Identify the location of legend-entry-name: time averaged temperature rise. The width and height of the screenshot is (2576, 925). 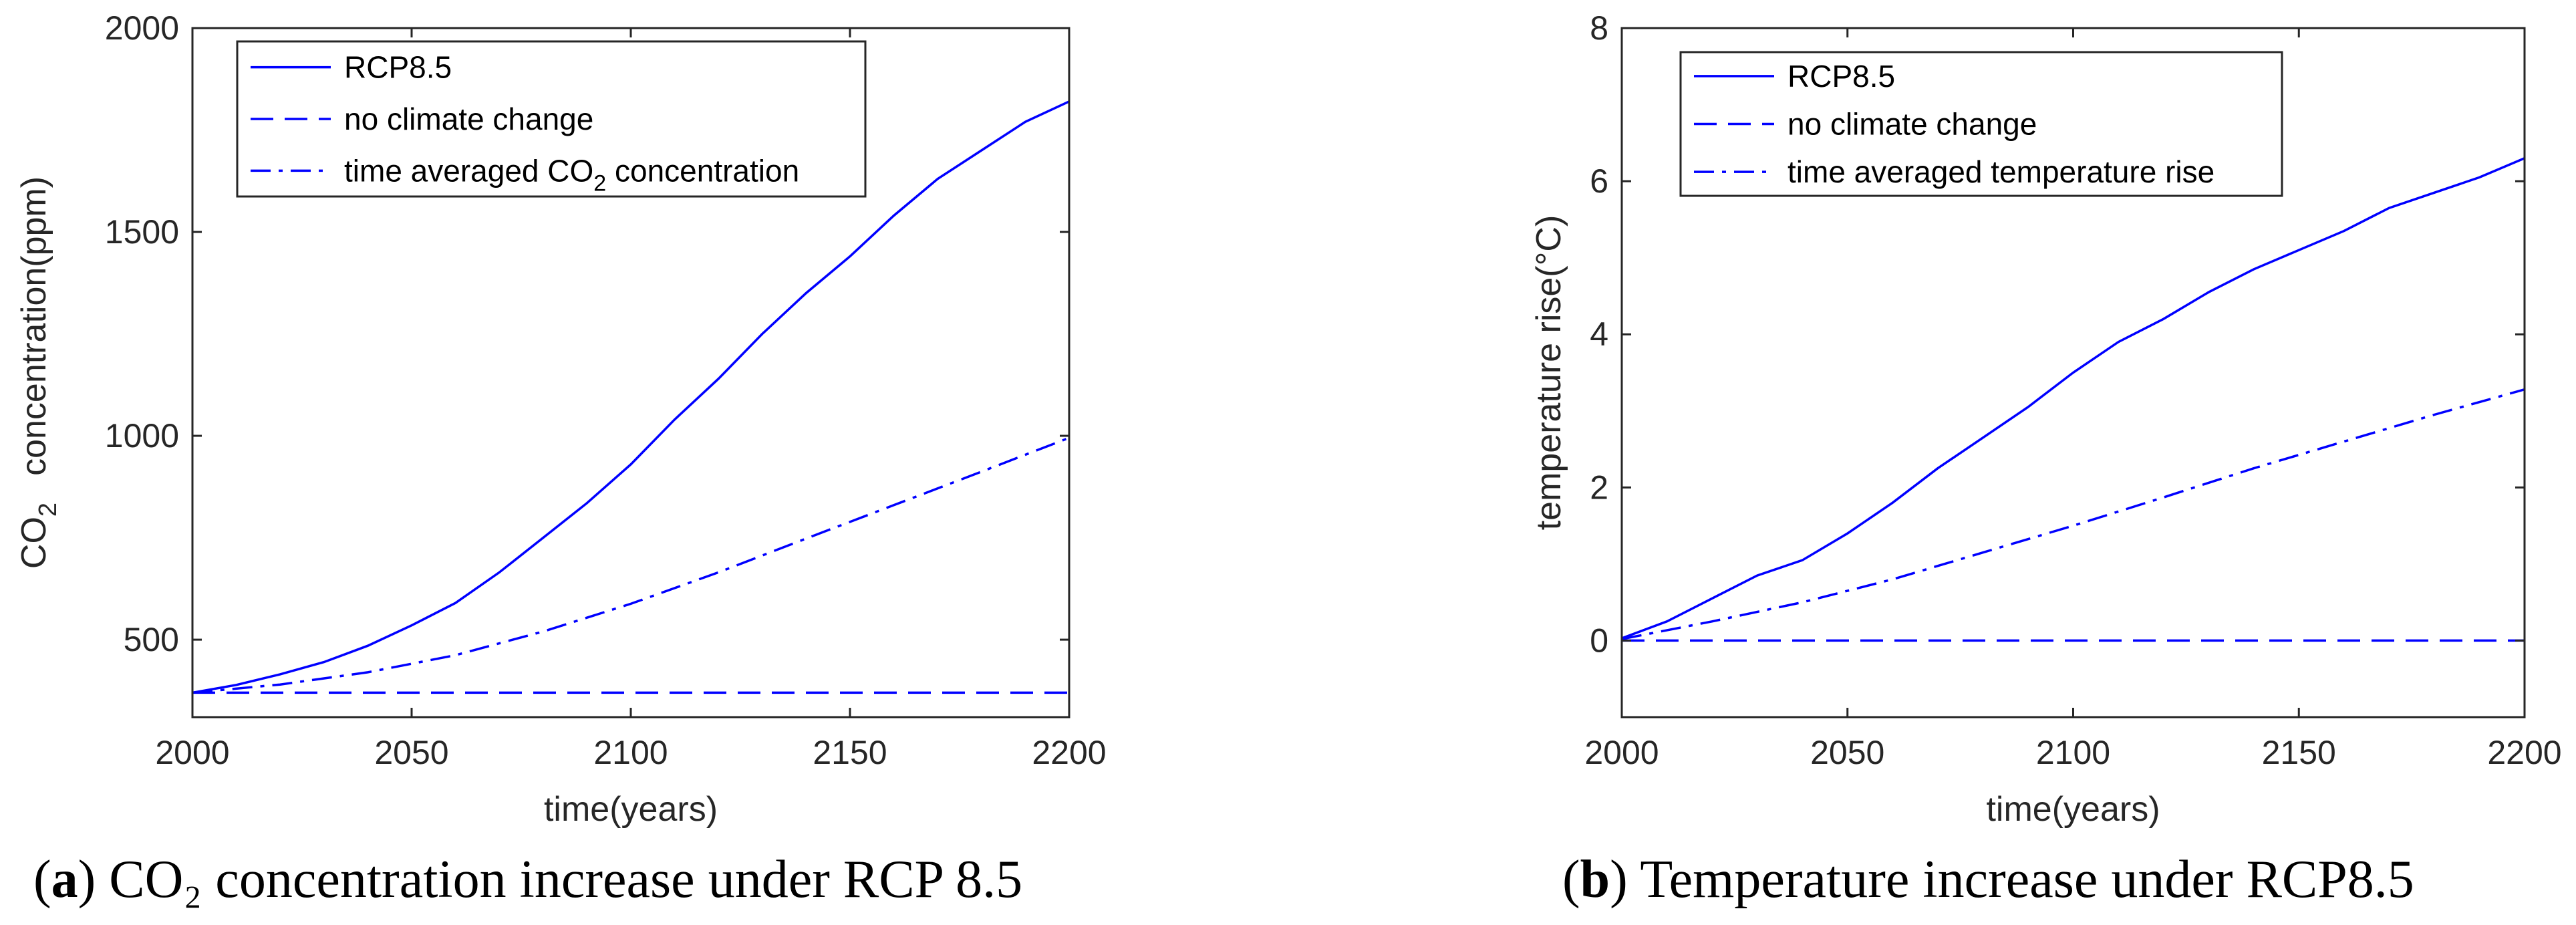
(2000, 171).